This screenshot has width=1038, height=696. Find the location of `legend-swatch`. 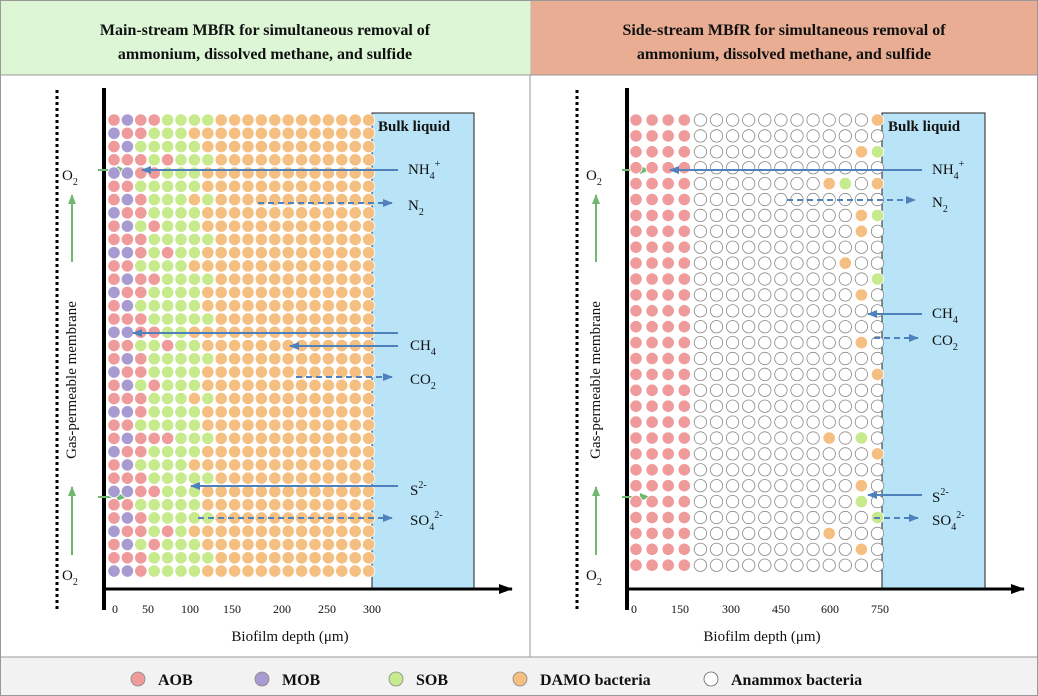

legend-swatch is located at coordinates (262, 679).